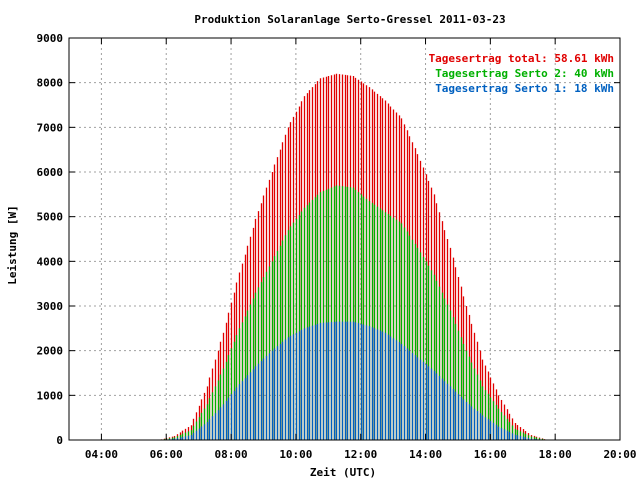  What do you see at coordinates (166, 454) in the screenshot?
I see `x-tick-label: 06:00` at bounding box center [166, 454].